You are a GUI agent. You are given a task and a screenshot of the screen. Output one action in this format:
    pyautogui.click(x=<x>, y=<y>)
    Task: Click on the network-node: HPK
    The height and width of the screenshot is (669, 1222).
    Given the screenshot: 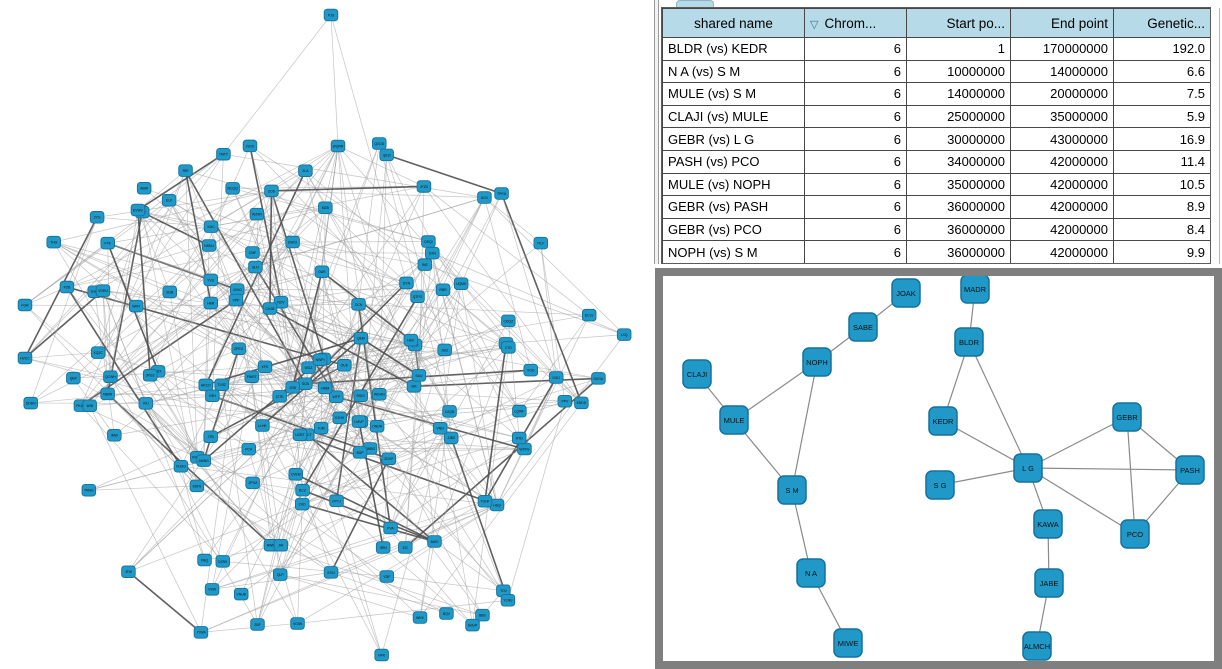 What is the action you would take?
    pyautogui.click(x=381, y=655)
    